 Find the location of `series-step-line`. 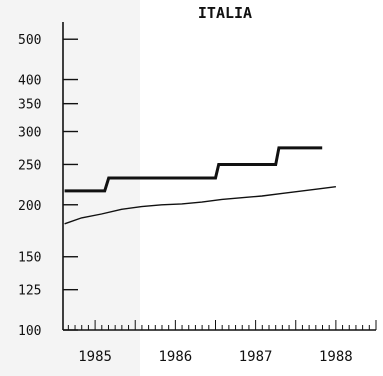

series-step-line is located at coordinates (193, 169).